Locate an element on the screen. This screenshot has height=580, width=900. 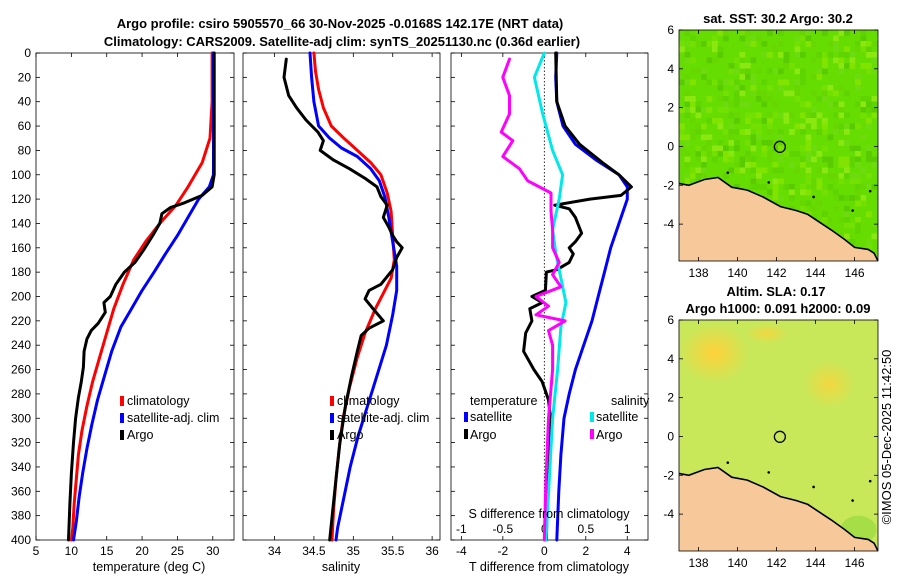
y-tick-label: 360 is located at coordinates (21, 491).